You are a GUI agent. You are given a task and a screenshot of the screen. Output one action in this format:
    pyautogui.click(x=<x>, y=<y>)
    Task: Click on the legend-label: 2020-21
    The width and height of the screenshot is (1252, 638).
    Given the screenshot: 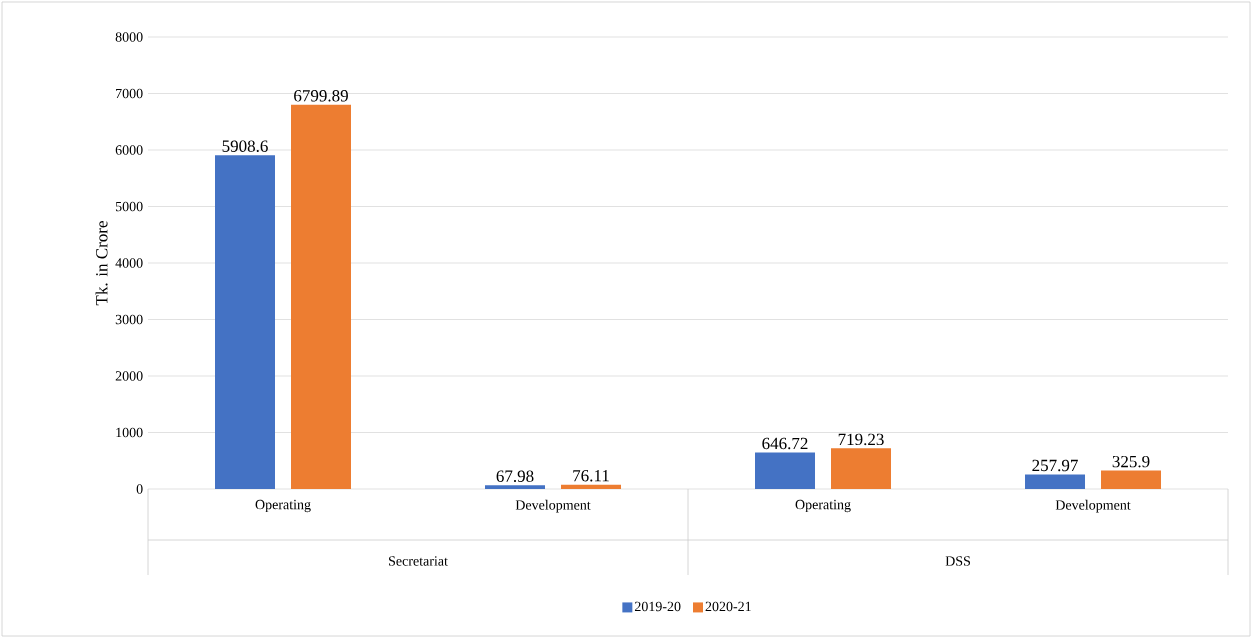 What is the action you would take?
    pyautogui.click(x=728, y=606)
    